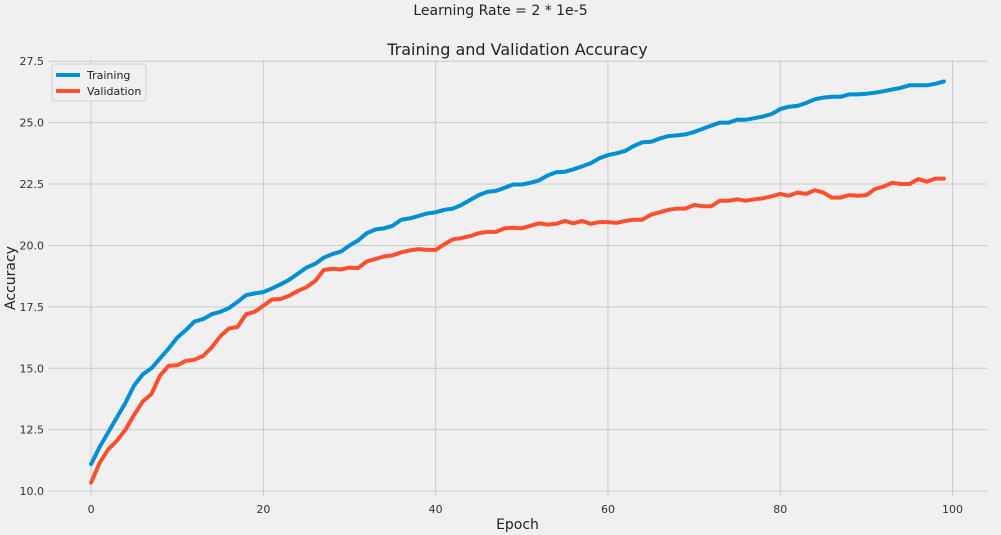  What do you see at coordinates (952, 509) in the screenshot?
I see `x-tick-label: 100` at bounding box center [952, 509].